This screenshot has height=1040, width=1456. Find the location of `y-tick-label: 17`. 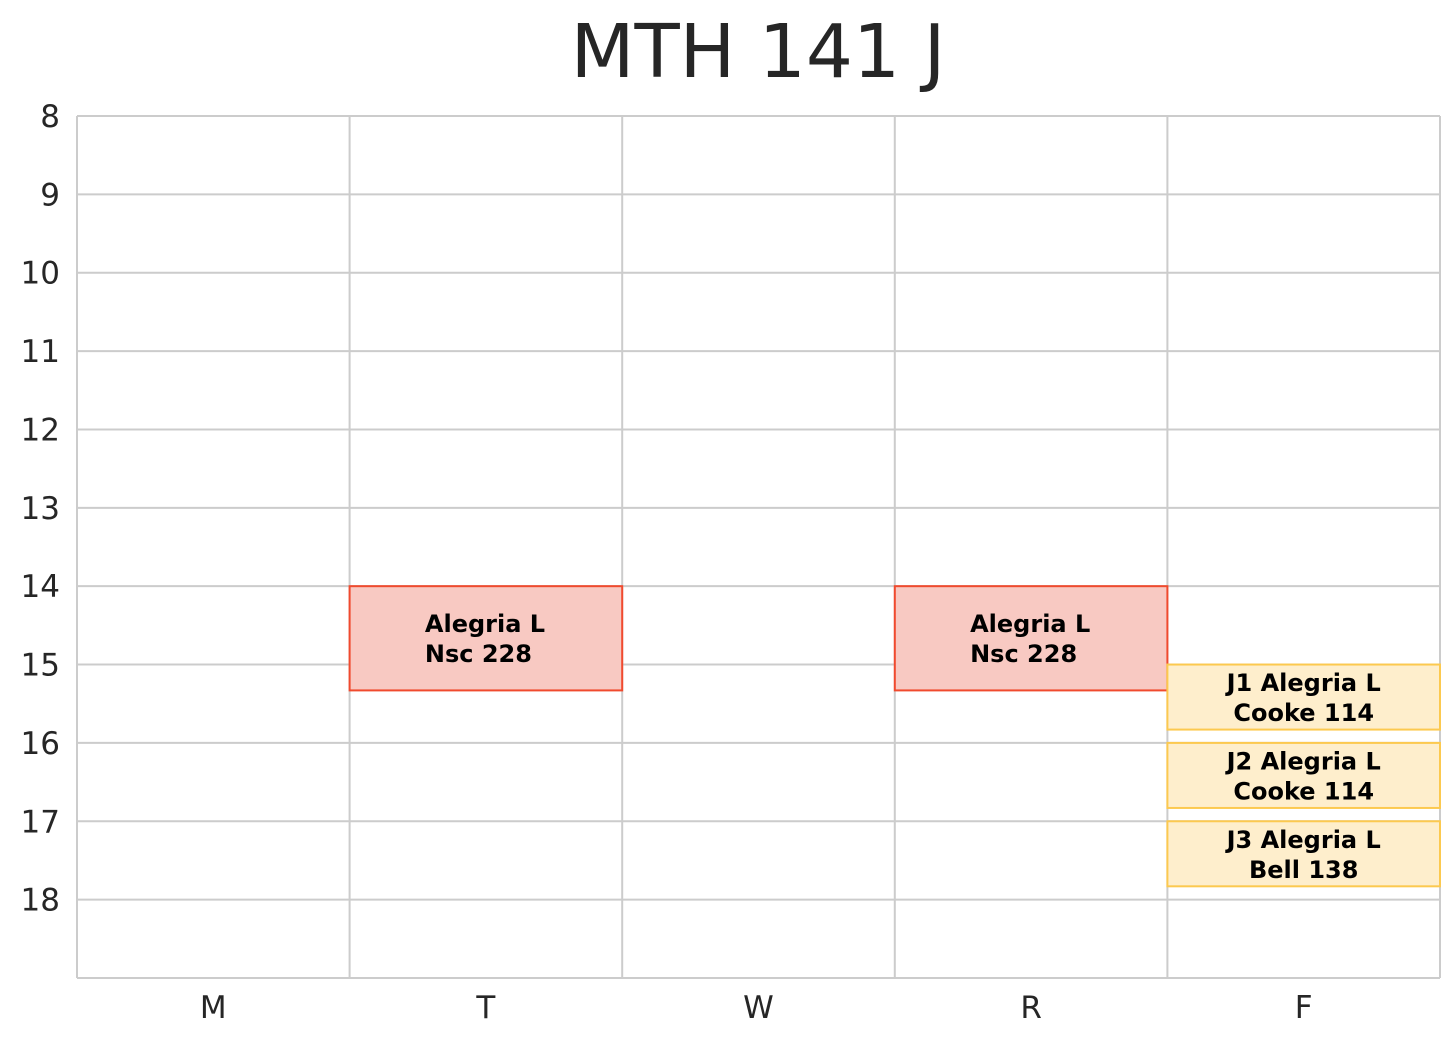

y-tick-label: 17 is located at coordinates (40, 822).